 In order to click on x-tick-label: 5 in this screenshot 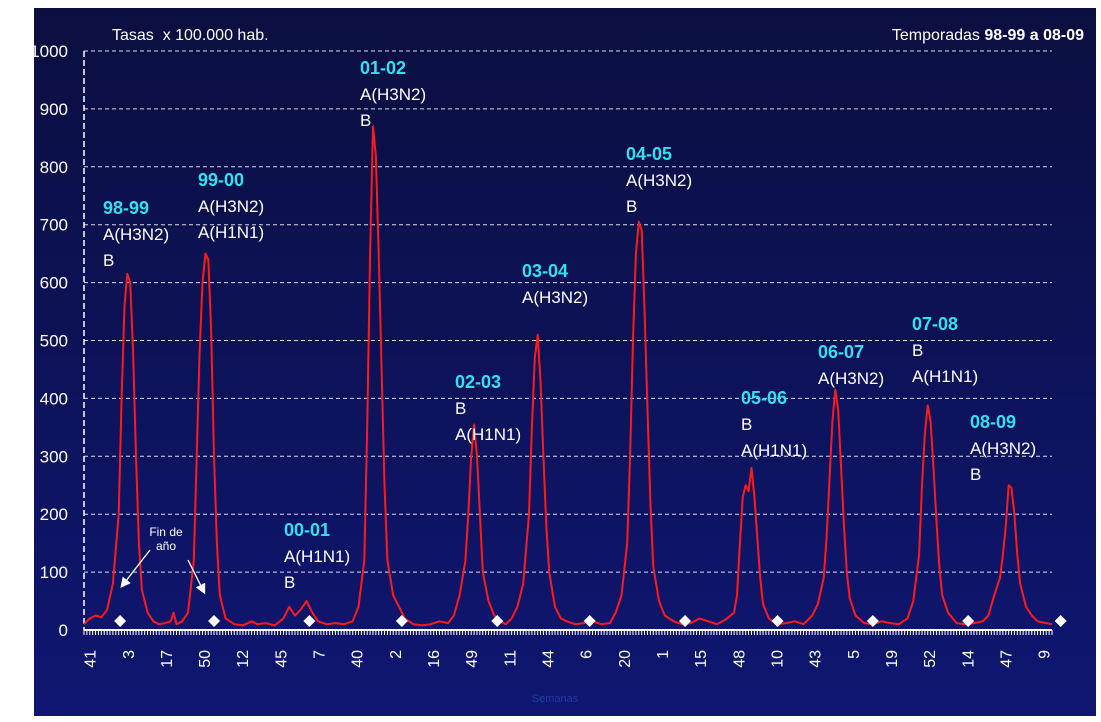, I will do `click(854, 654)`.